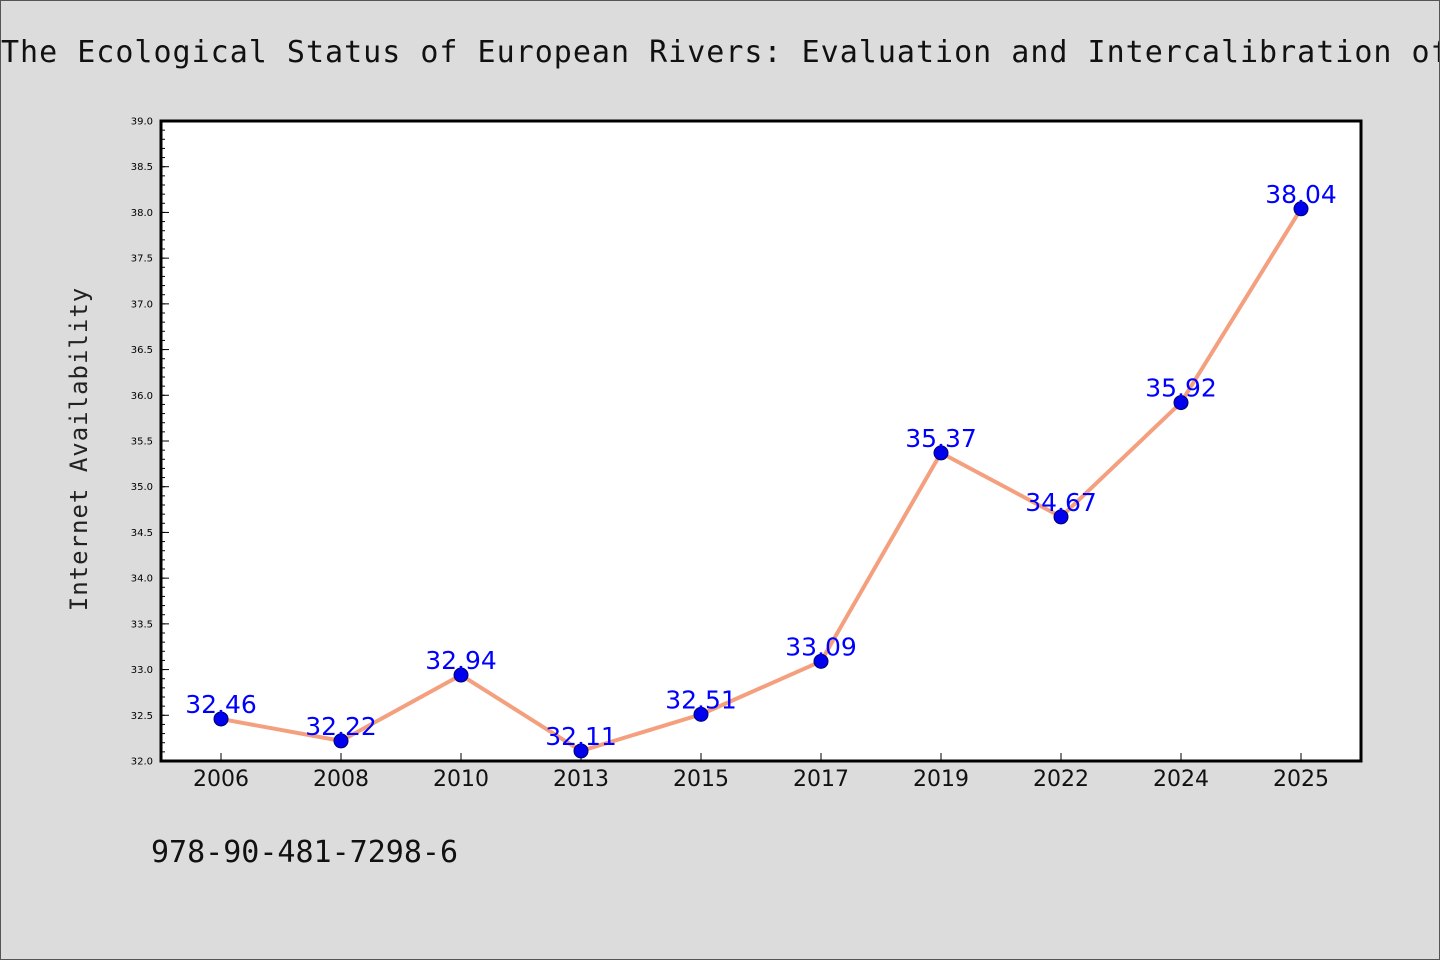 The image size is (1440, 960). What do you see at coordinates (142, 122) in the screenshot?
I see `y-tick-label: 39.0` at bounding box center [142, 122].